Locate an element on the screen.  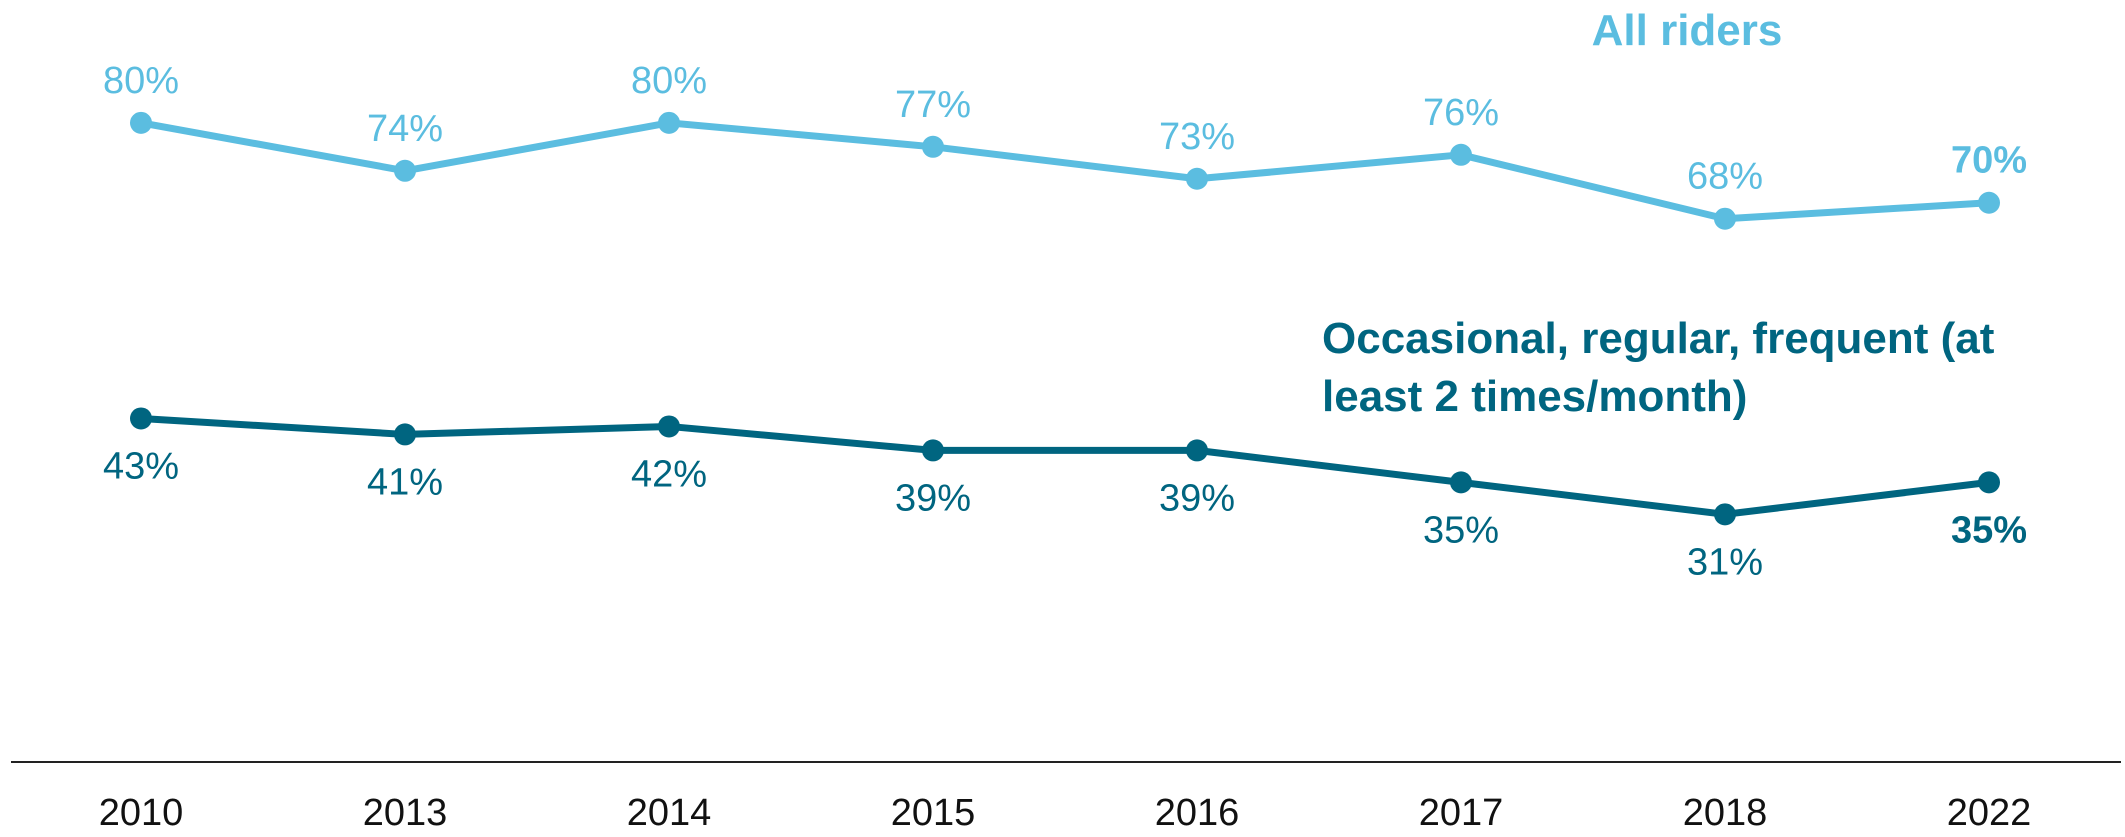
data-label: 41% is located at coordinates (405, 482).